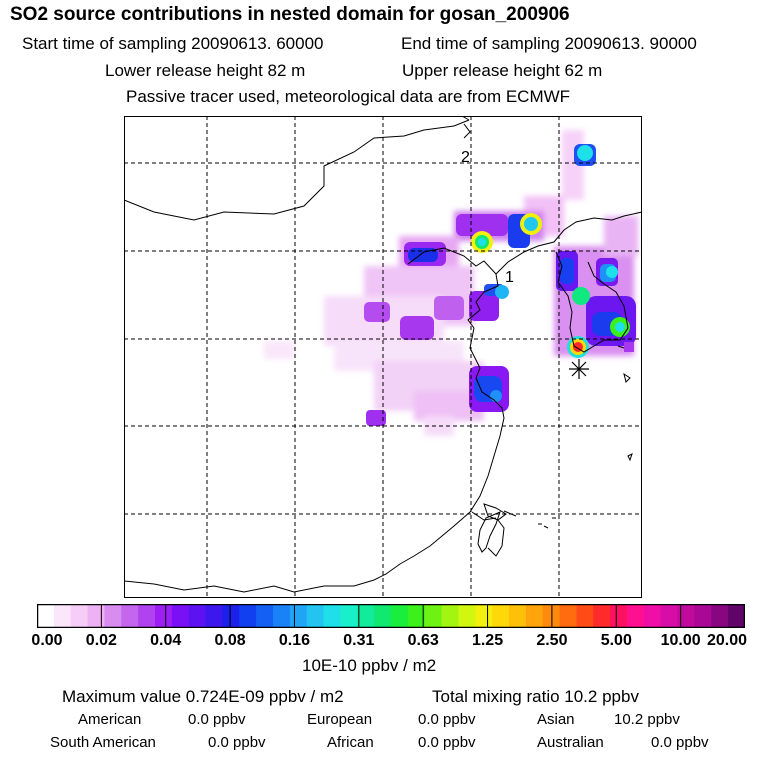  Describe the element at coordinates (570, 742) in the screenshot. I see `australian-label: Australian` at that location.